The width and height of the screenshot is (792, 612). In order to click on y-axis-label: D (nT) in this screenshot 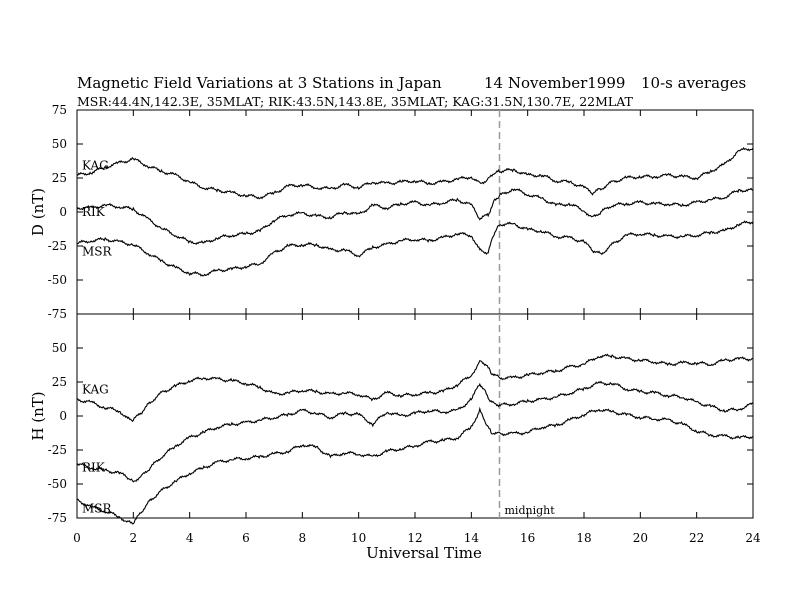, I will do `click(38, 212)`.